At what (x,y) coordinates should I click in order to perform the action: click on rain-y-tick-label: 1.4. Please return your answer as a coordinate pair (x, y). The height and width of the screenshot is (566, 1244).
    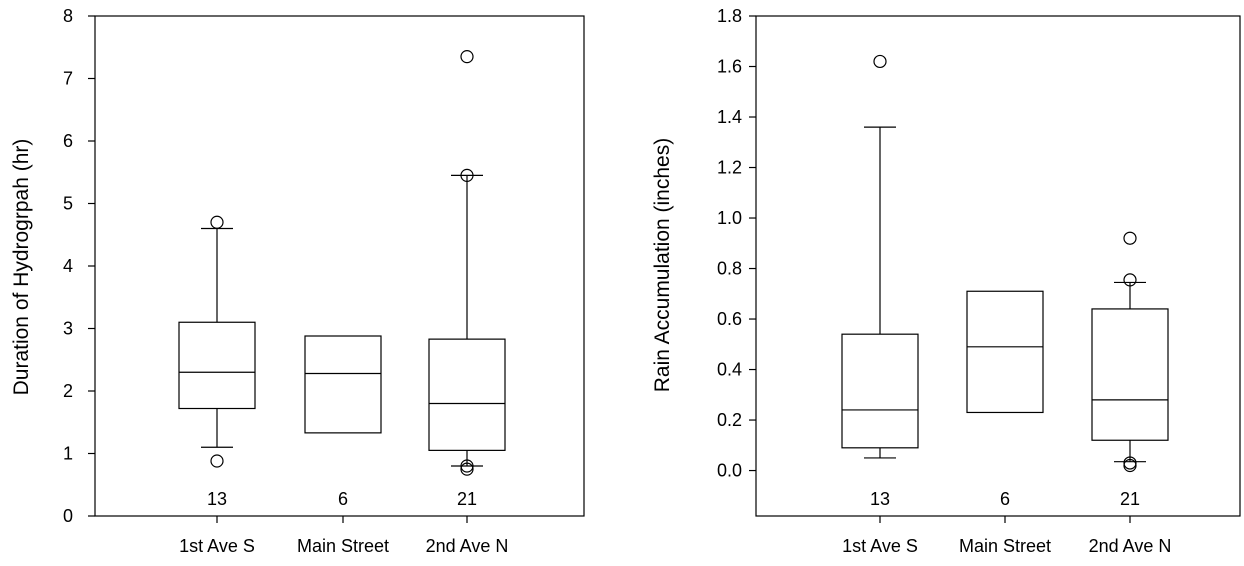
    Looking at the image, I should click on (729, 117).